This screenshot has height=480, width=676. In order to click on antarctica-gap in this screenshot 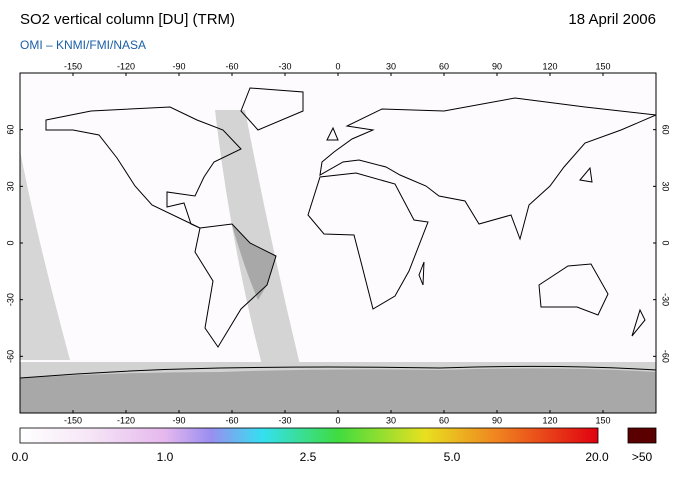, I will do `click(338, 390)`.